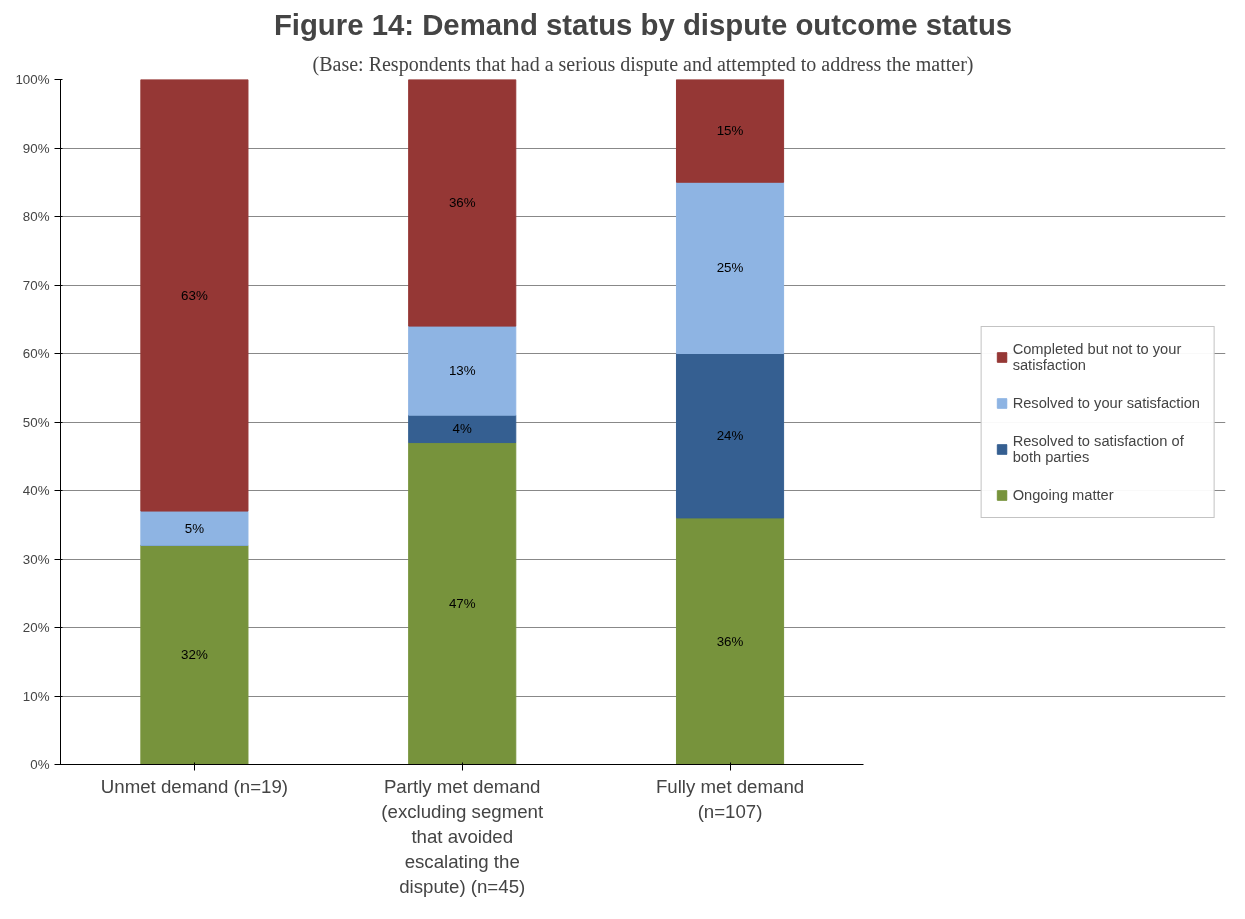 This screenshot has width=1245, height=919. What do you see at coordinates (462, 604) in the screenshot?
I see `data-label: 47%` at bounding box center [462, 604].